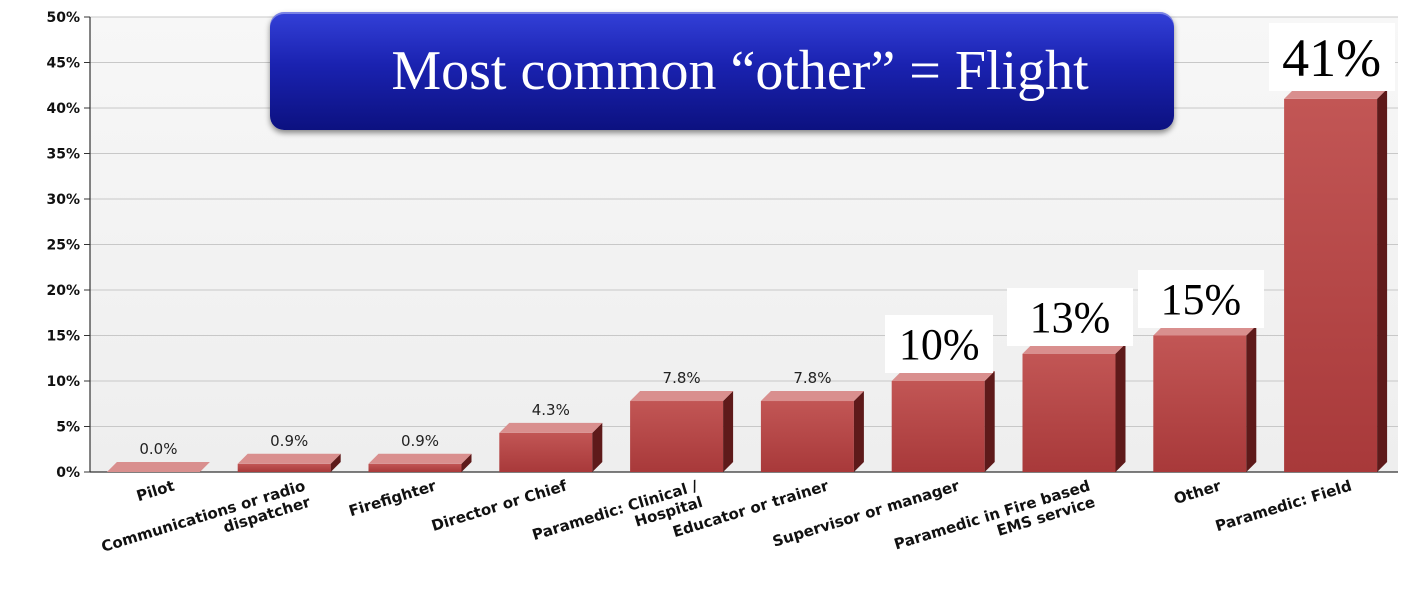 Image resolution: width=1408 pixels, height=600 pixels. I want to click on y-tick-label: 20%, so click(63, 291).